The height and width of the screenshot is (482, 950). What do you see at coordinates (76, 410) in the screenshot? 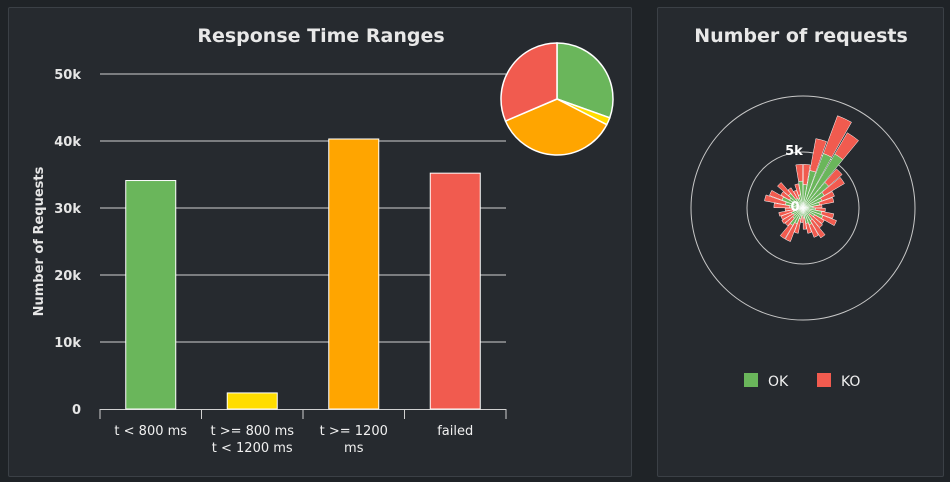
I see `y-tick-label: 0` at bounding box center [76, 410].